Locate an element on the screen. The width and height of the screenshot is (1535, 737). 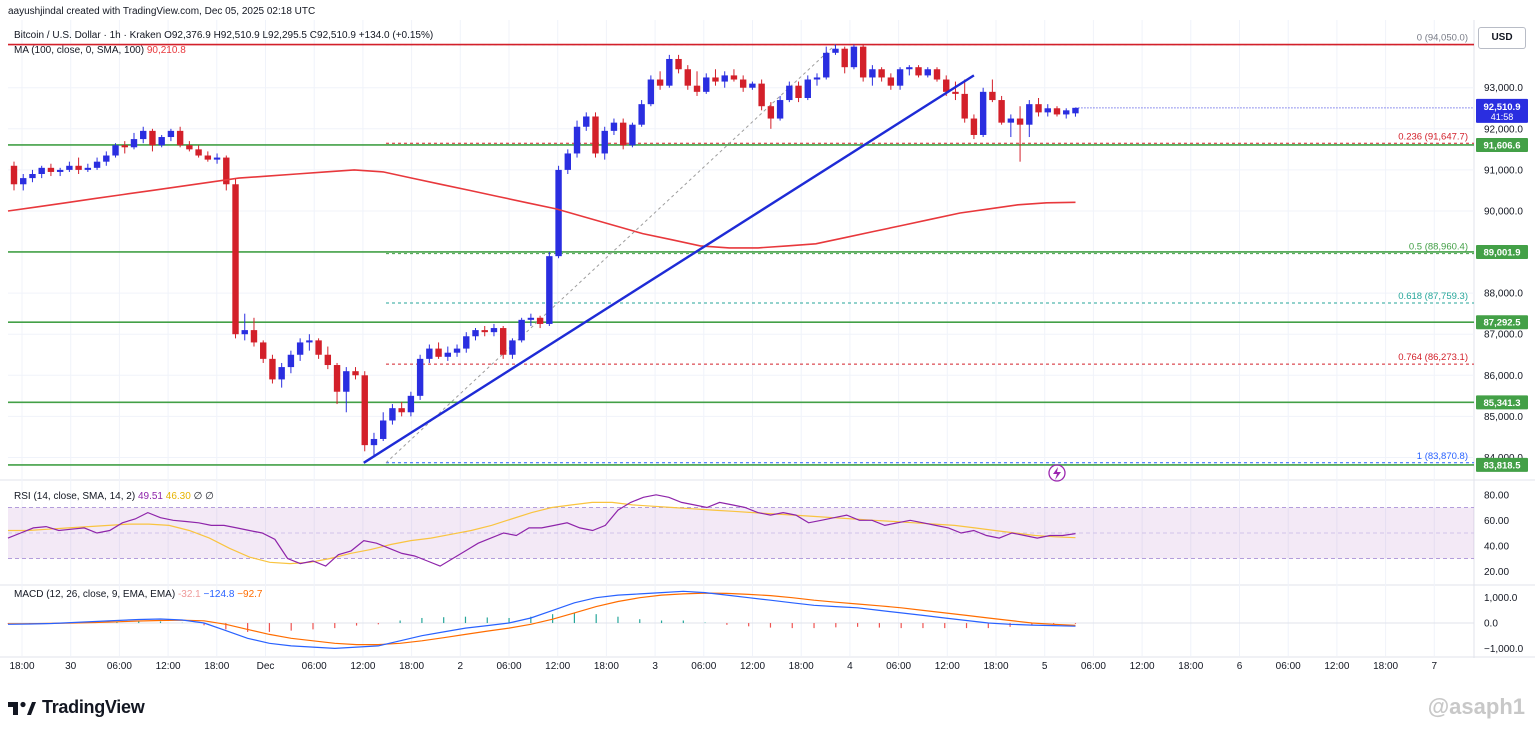
macd-axis-tick-label: 0.0 is located at coordinates (1491, 624).